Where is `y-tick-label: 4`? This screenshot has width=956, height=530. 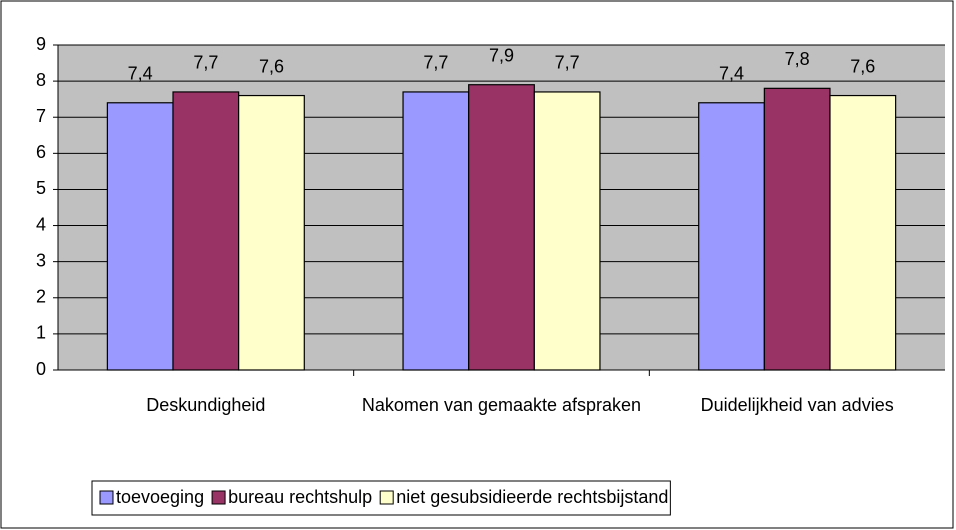 y-tick-label: 4 is located at coordinates (41, 224).